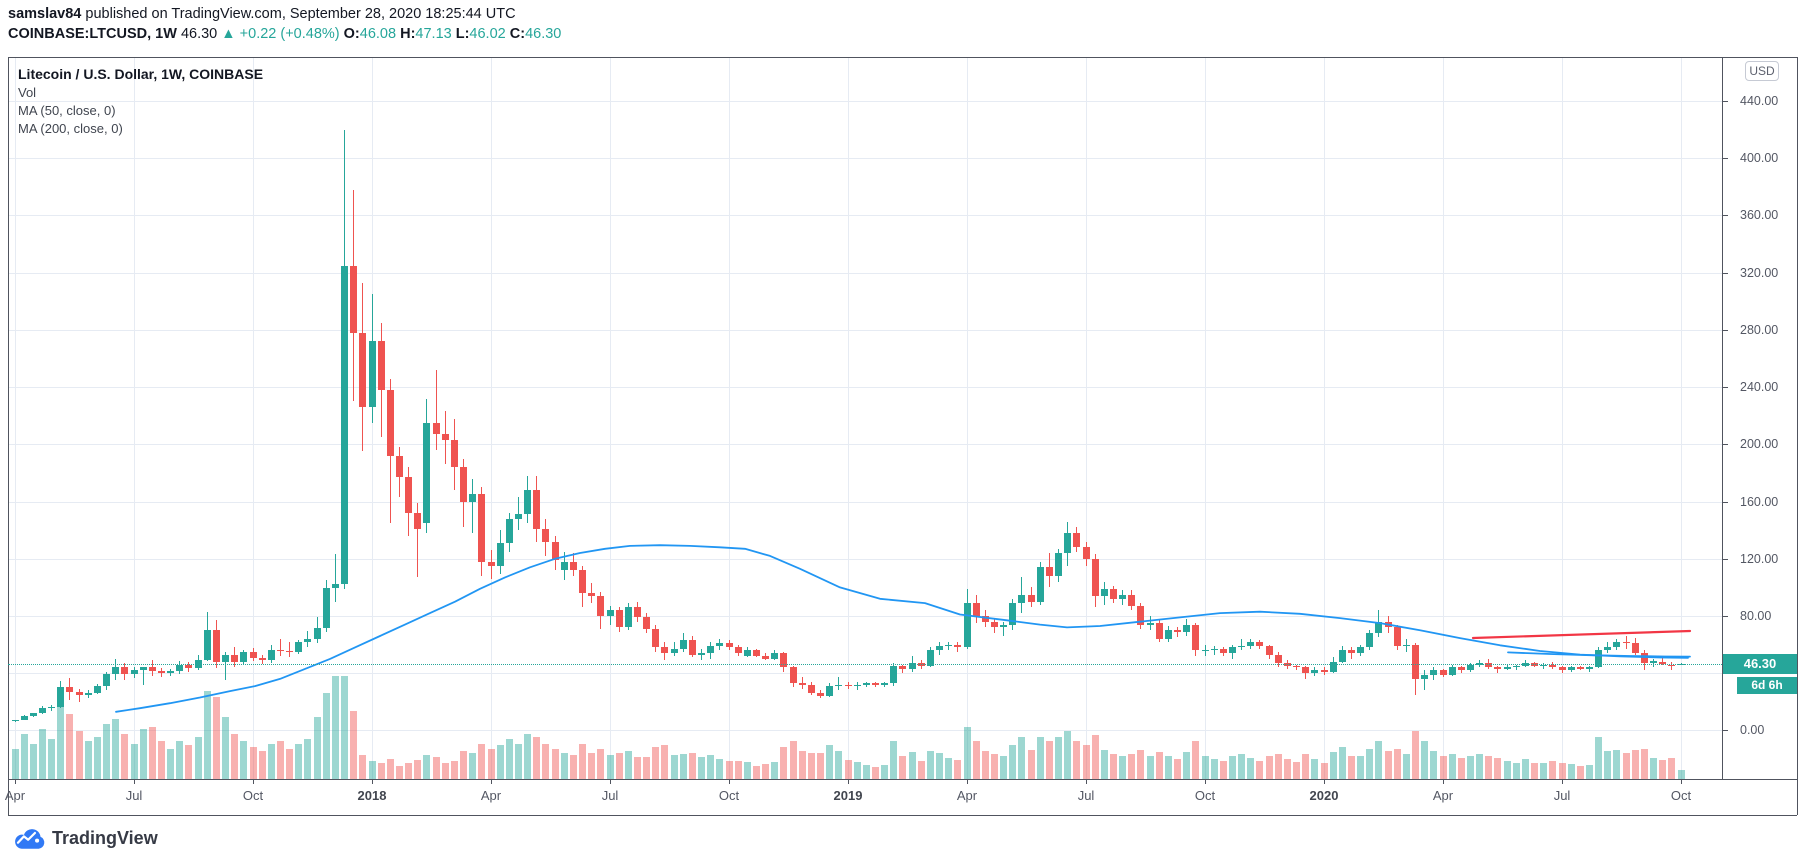  What do you see at coordinates (351, 34) in the screenshot?
I see `open-label: O:` at bounding box center [351, 34].